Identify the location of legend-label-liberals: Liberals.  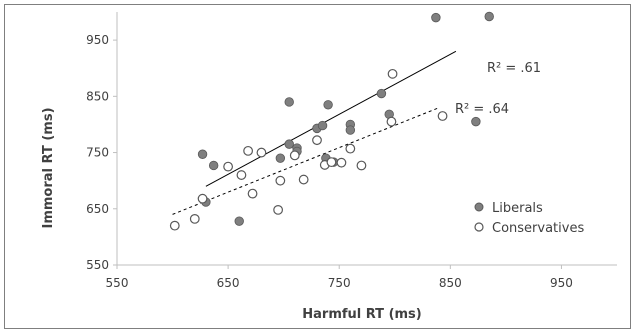
(517, 208).